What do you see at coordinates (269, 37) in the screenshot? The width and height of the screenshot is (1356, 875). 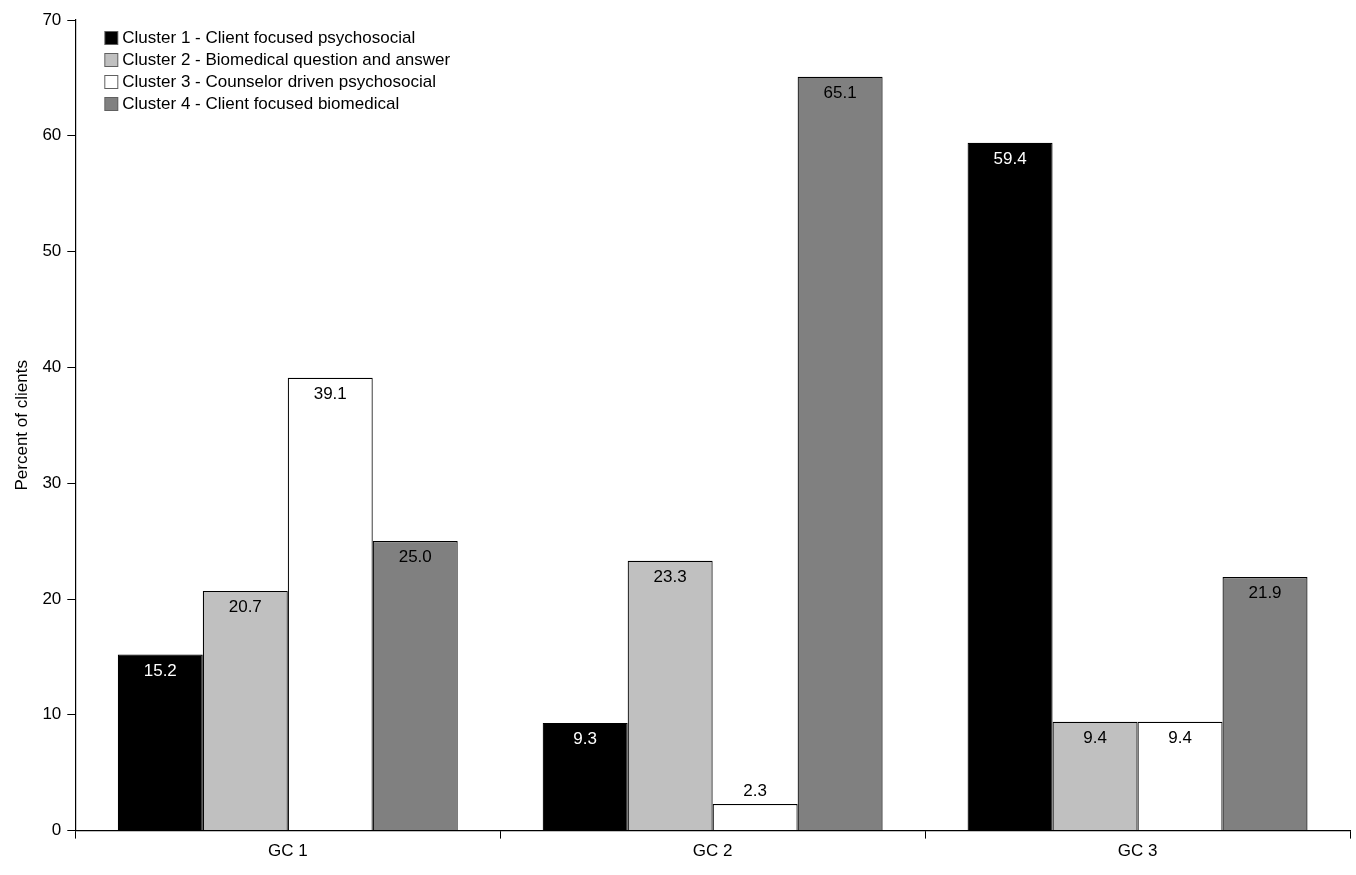 I see `legend-label: Cluster 1 - Client focused psychosocial` at bounding box center [269, 37].